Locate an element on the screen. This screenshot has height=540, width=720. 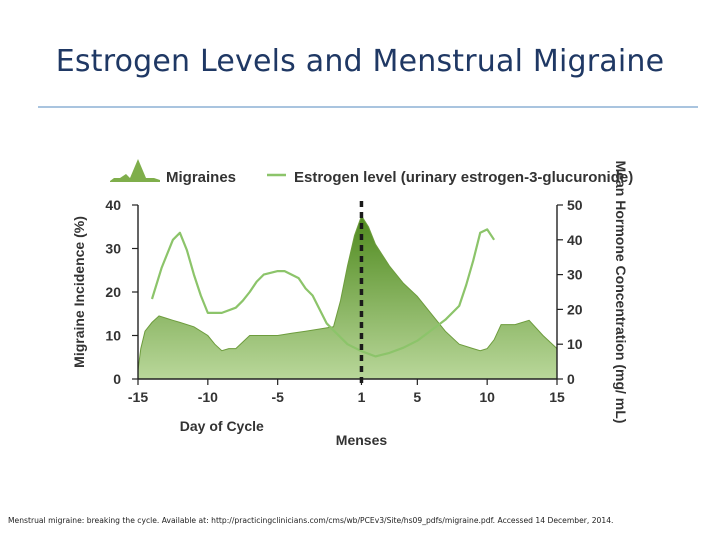
legend-migraines-swatch is located at coordinates (135, 170).